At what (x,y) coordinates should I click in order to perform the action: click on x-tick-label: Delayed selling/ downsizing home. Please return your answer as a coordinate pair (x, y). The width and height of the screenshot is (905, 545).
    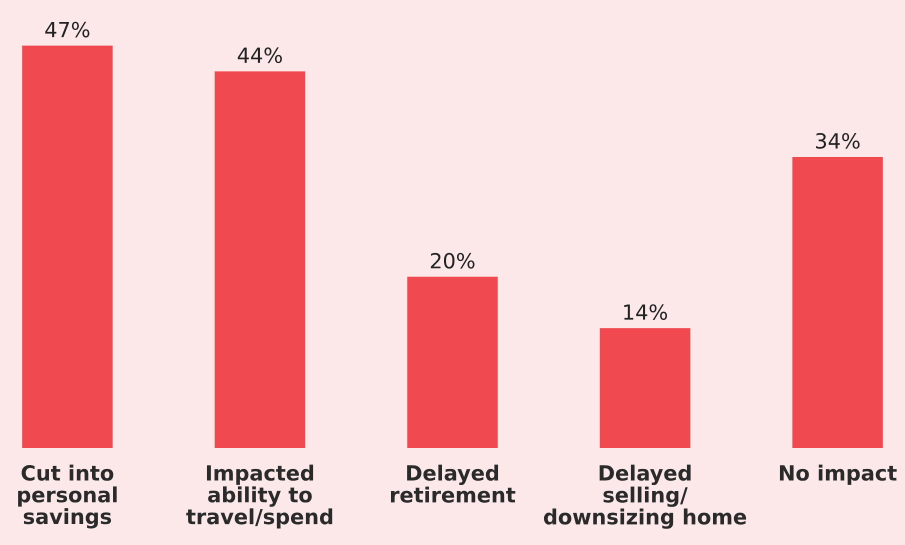
    Looking at the image, I should click on (645, 496).